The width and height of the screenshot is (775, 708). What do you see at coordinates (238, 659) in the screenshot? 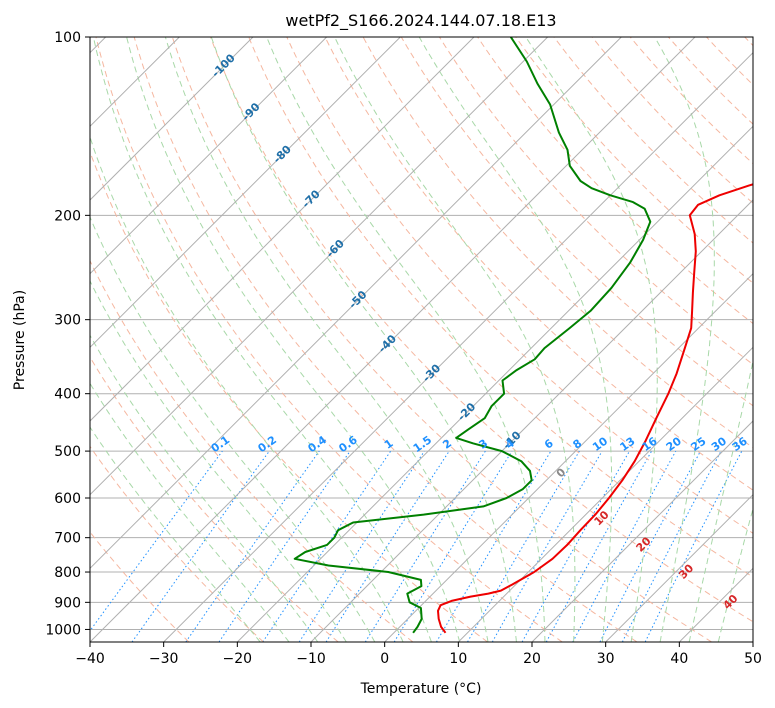
I see `x-tick-label: −20` at bounding box center [238, 659].